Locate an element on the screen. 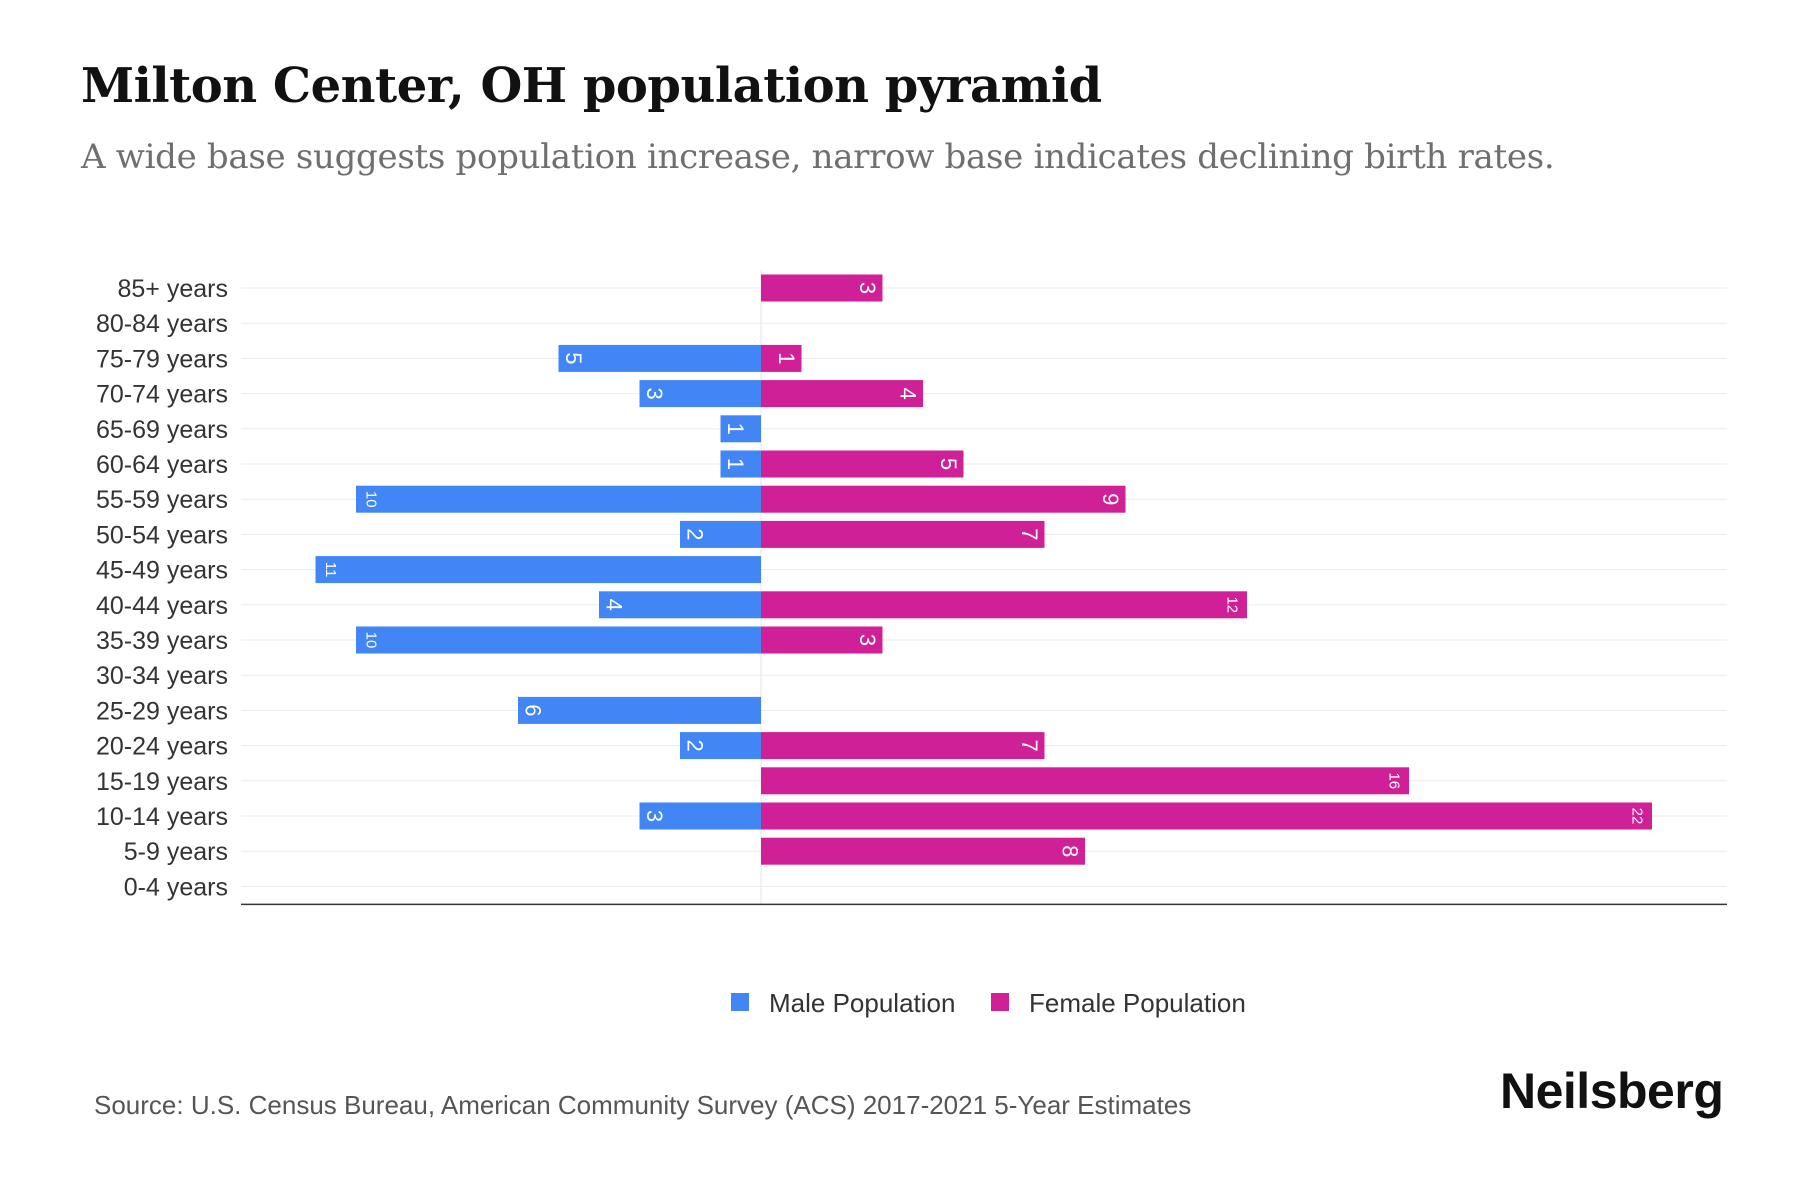 This screenshot has width=1800, height=1200. y-tick-label: 40-44 years is located at coordinates (162, 606).